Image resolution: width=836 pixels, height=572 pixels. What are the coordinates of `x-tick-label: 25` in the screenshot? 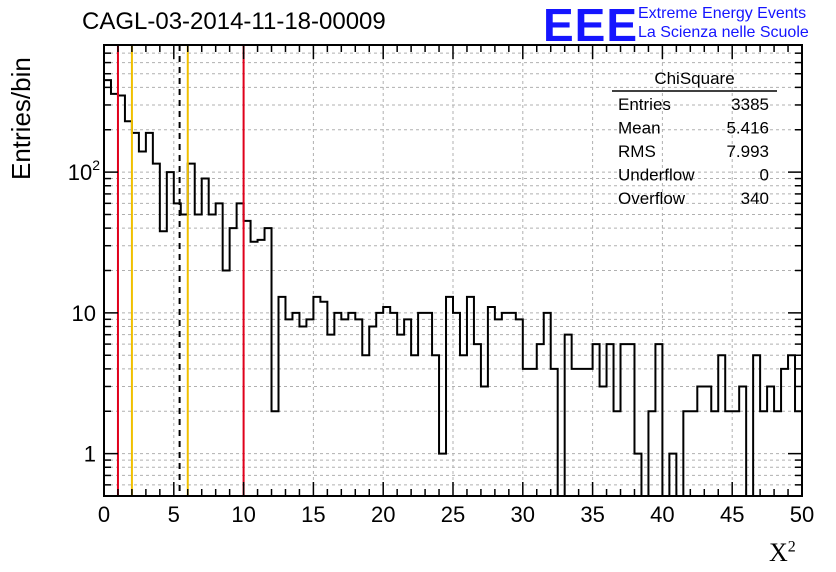 It's located at (453, 514).